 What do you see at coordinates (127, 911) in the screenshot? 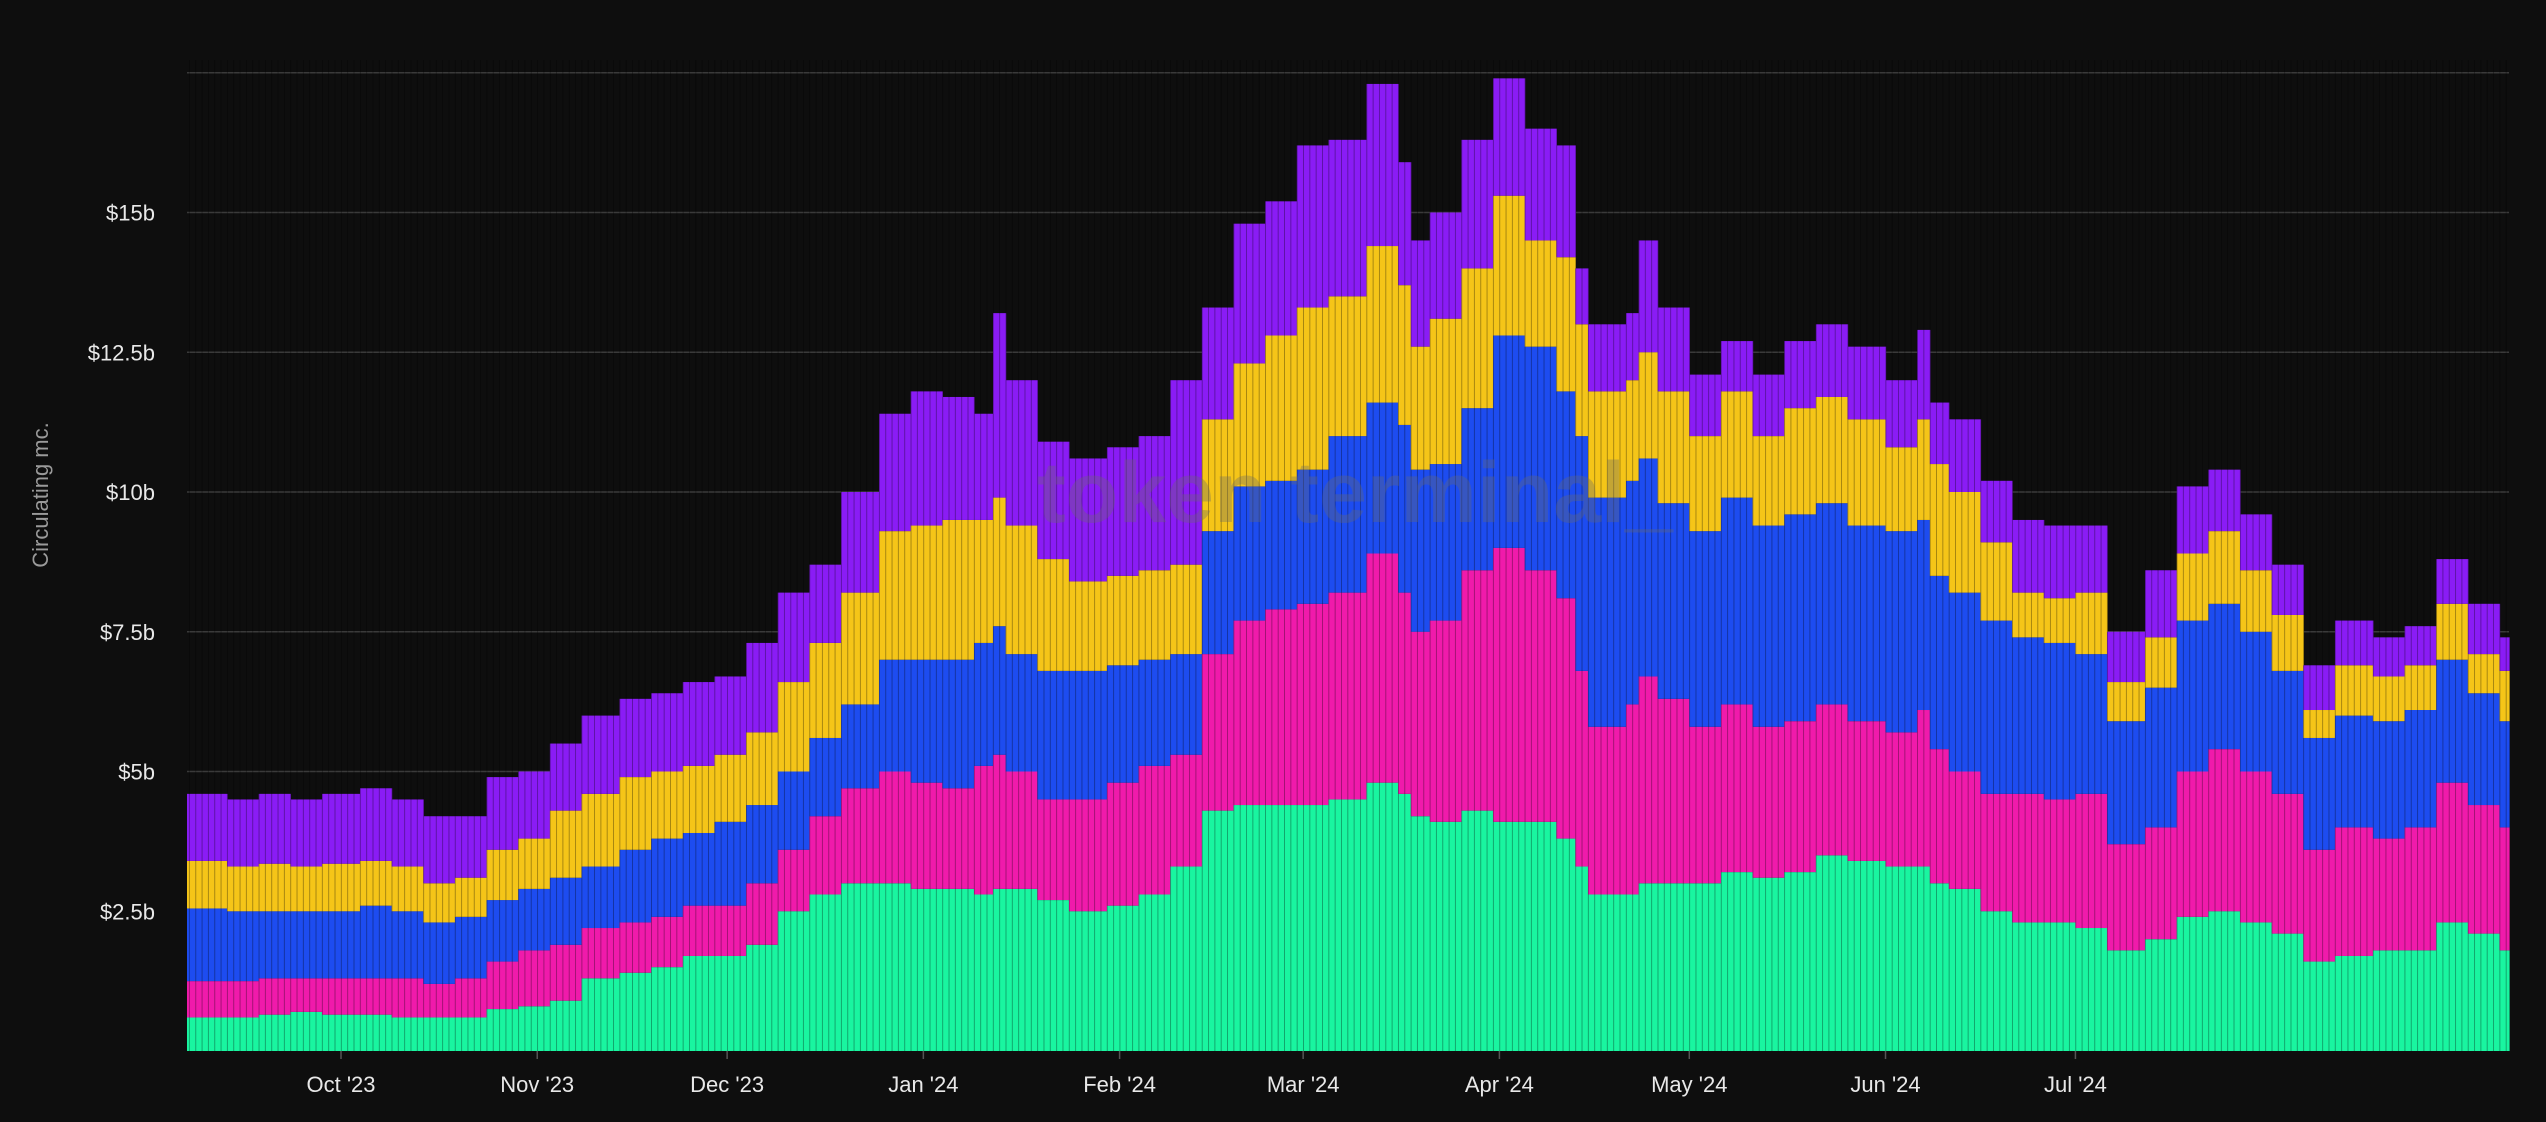
I see `y-tick-label: $2.5b` at bounding box center [127, 911].